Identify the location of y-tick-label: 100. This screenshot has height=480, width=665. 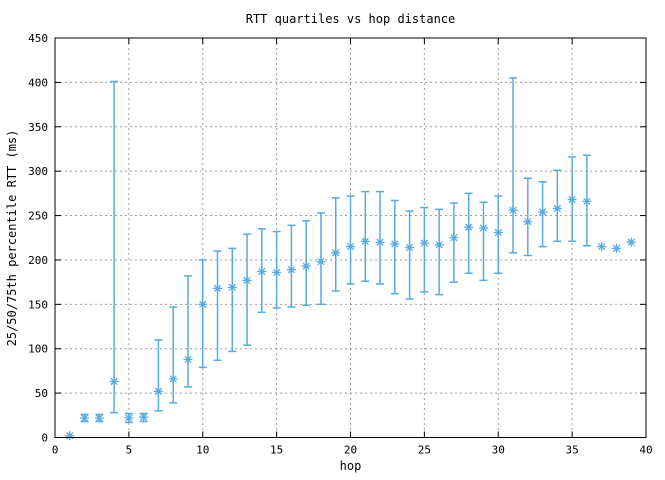
(38, 349).